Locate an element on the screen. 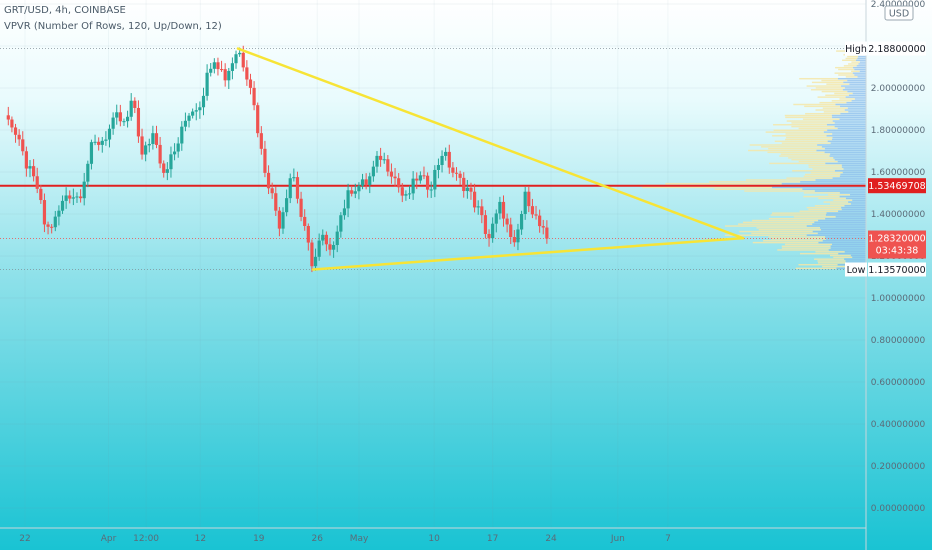 The image size is (932, 550). currency-badge: USD is located at coordinates (899, 14).